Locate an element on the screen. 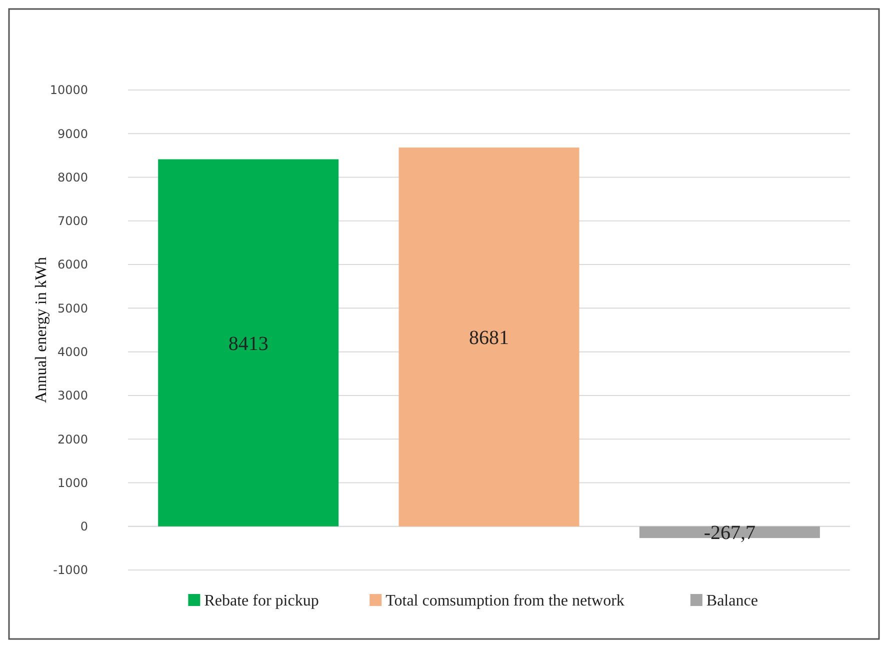 The width and height of the screenshot is (888, 648). y-tick-label: 8000 is located at coordinates (72, 177).